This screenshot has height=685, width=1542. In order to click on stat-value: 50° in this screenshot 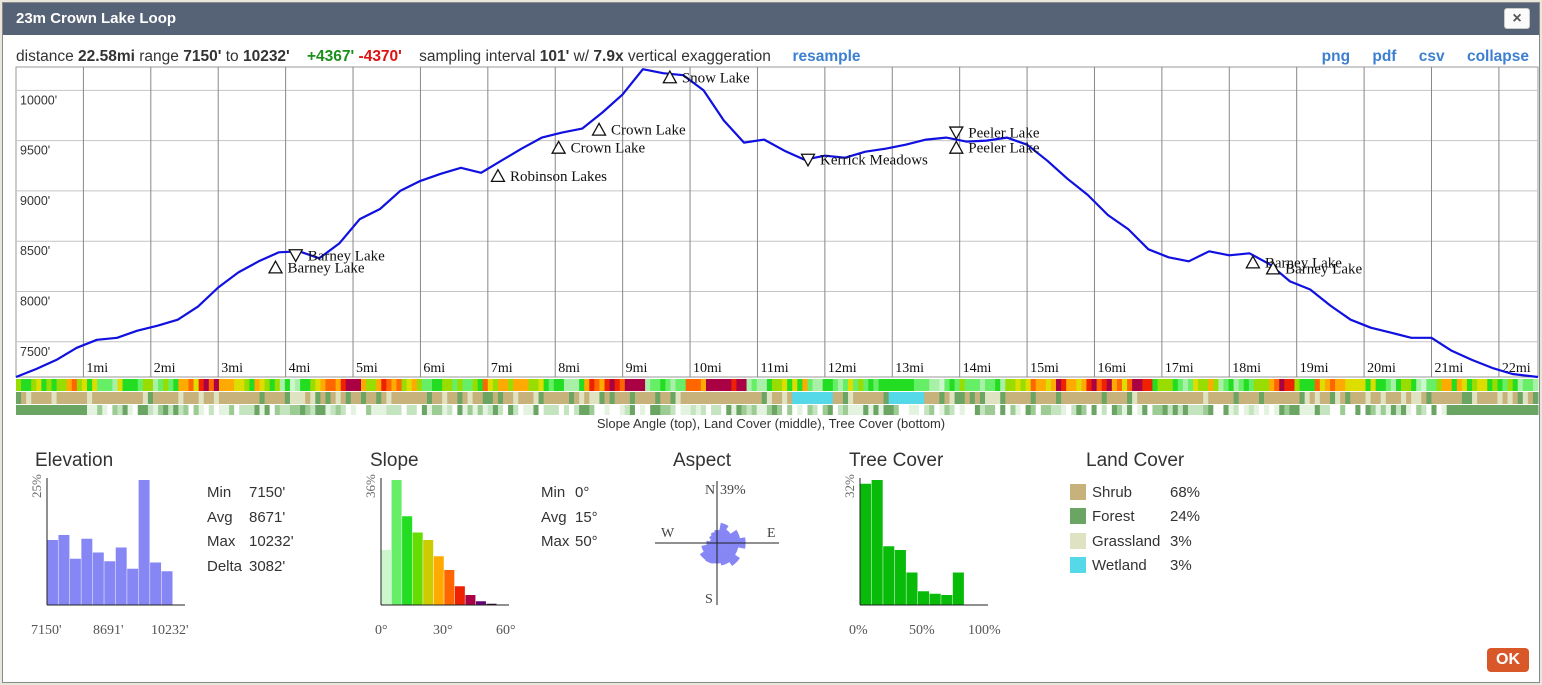, I will do `click(586, 541)`.